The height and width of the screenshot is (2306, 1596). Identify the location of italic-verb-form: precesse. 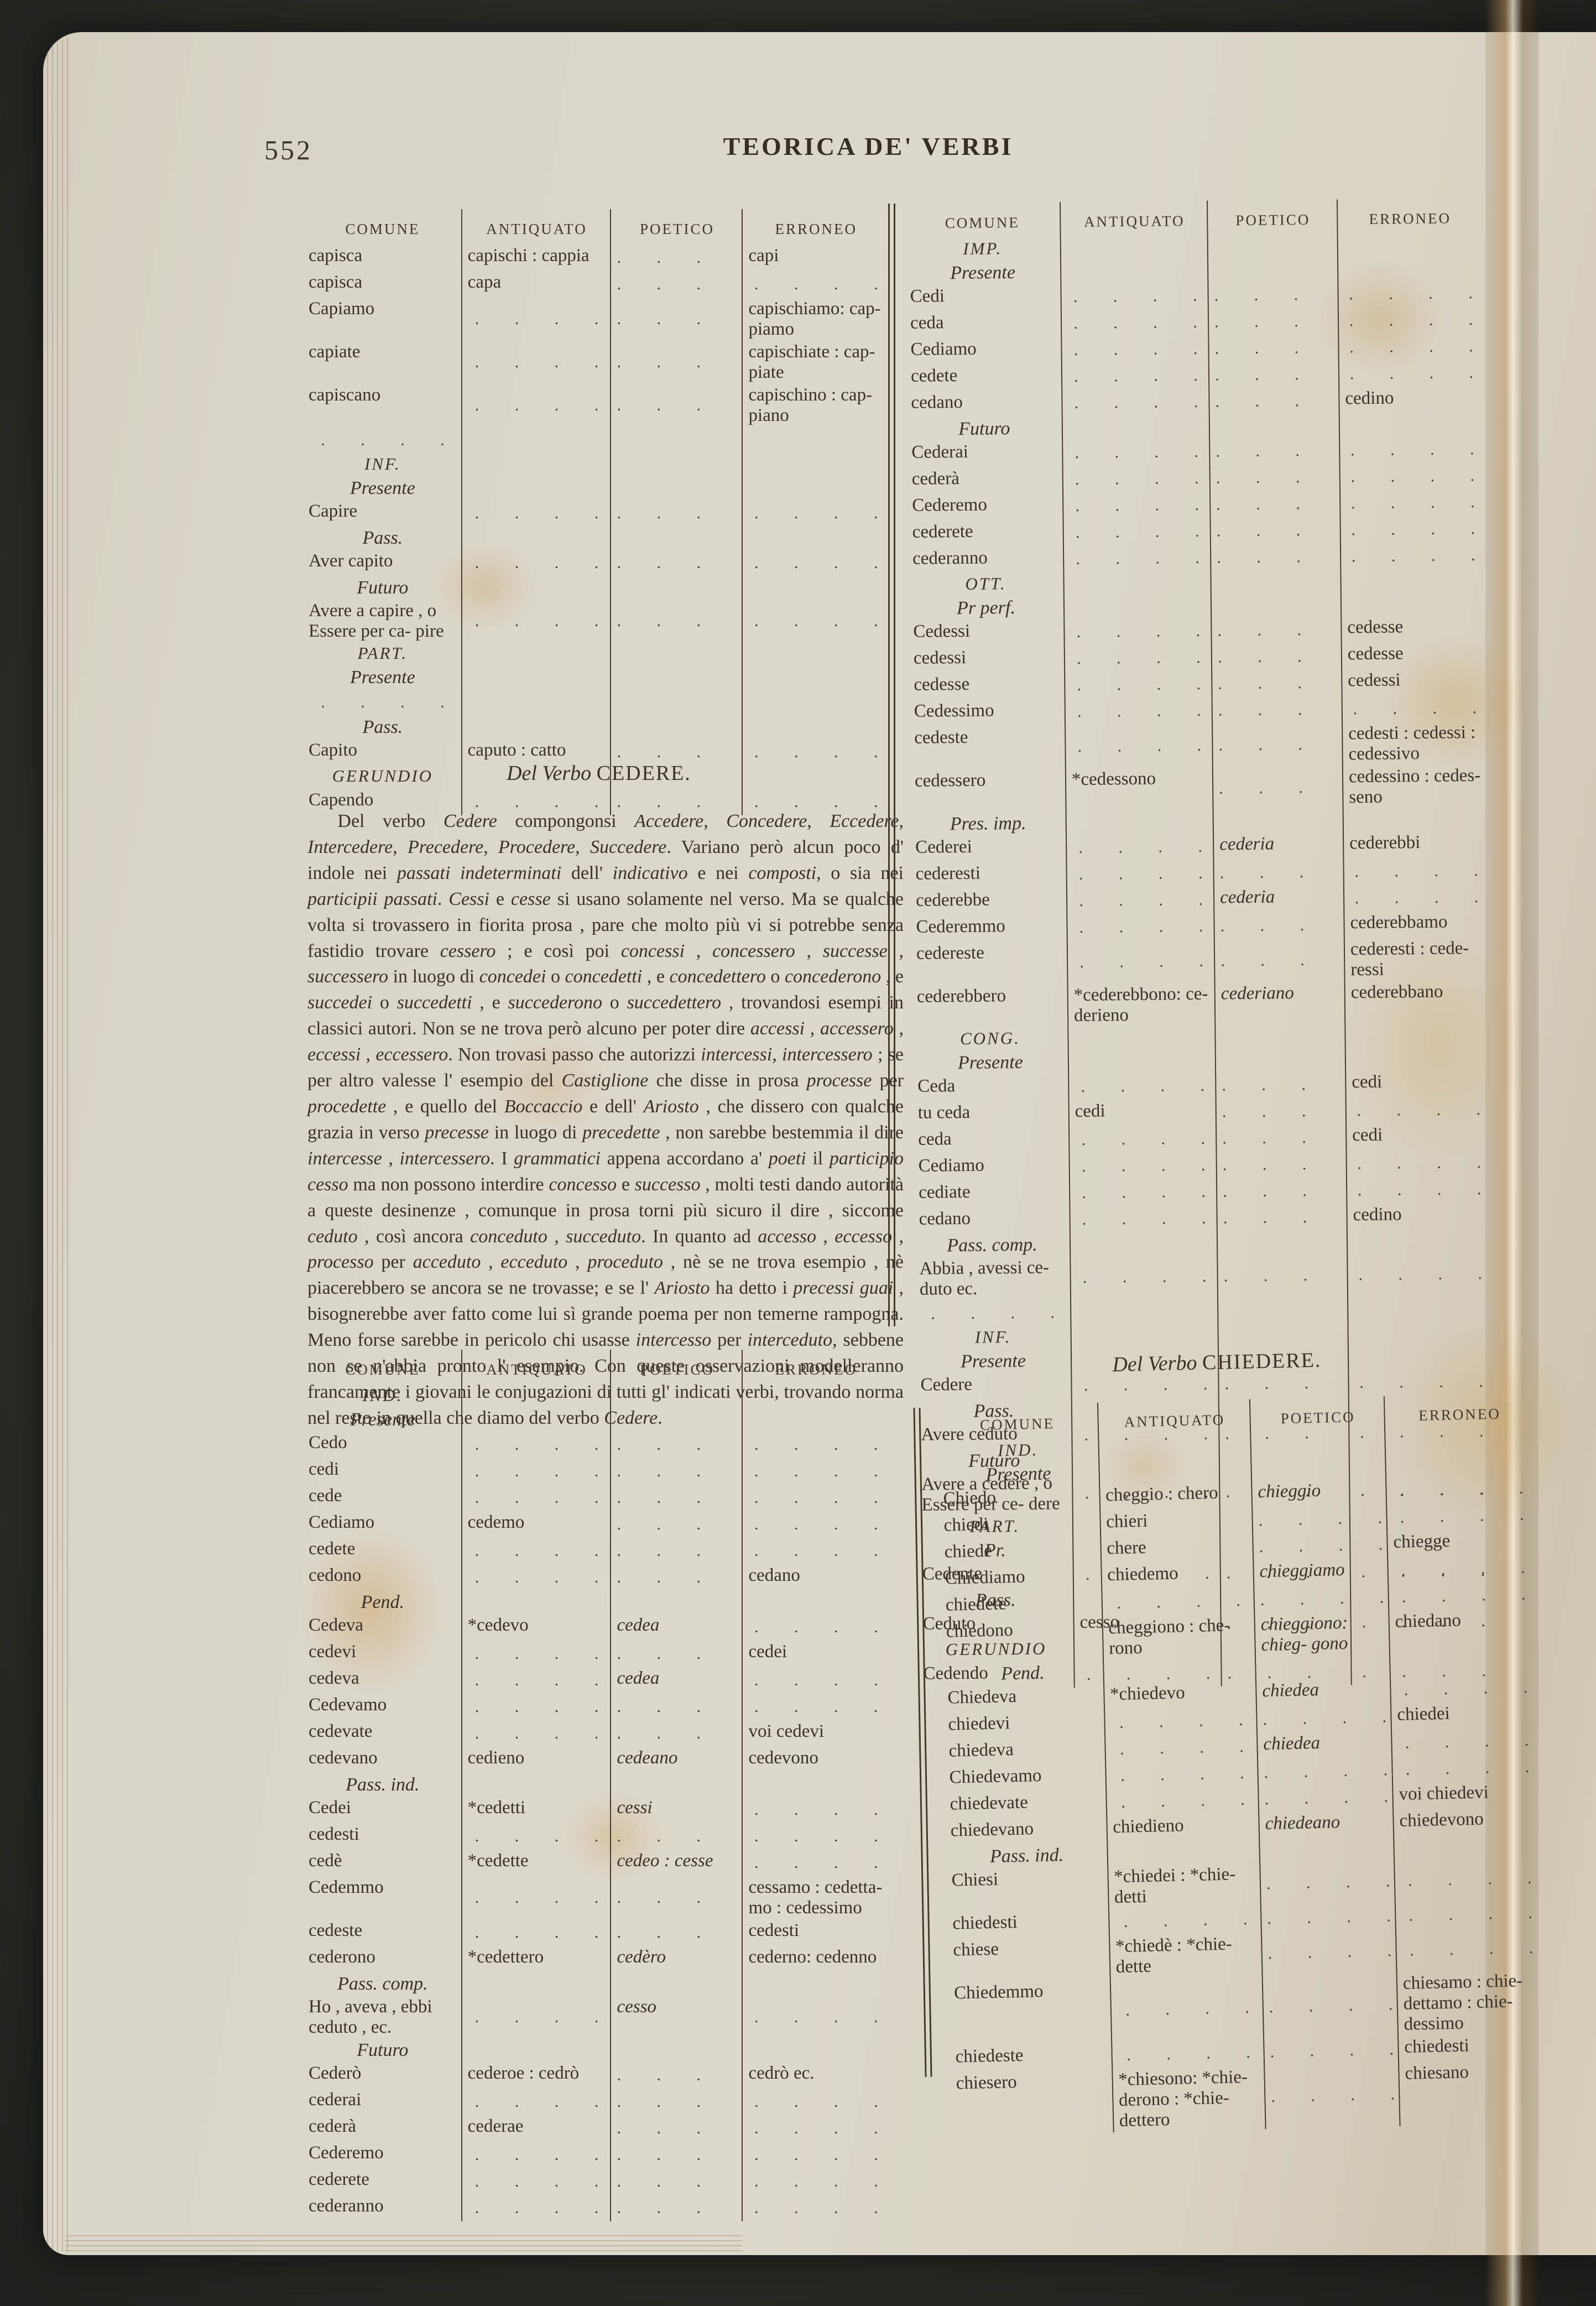
(457, 1132).